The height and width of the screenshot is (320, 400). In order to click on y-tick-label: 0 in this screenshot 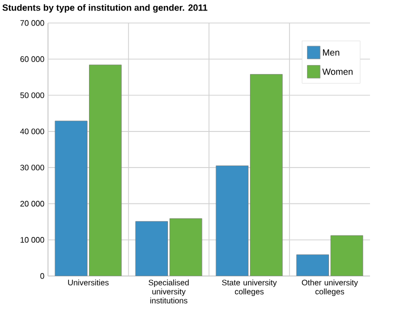, I will do `click(42, 276)`.